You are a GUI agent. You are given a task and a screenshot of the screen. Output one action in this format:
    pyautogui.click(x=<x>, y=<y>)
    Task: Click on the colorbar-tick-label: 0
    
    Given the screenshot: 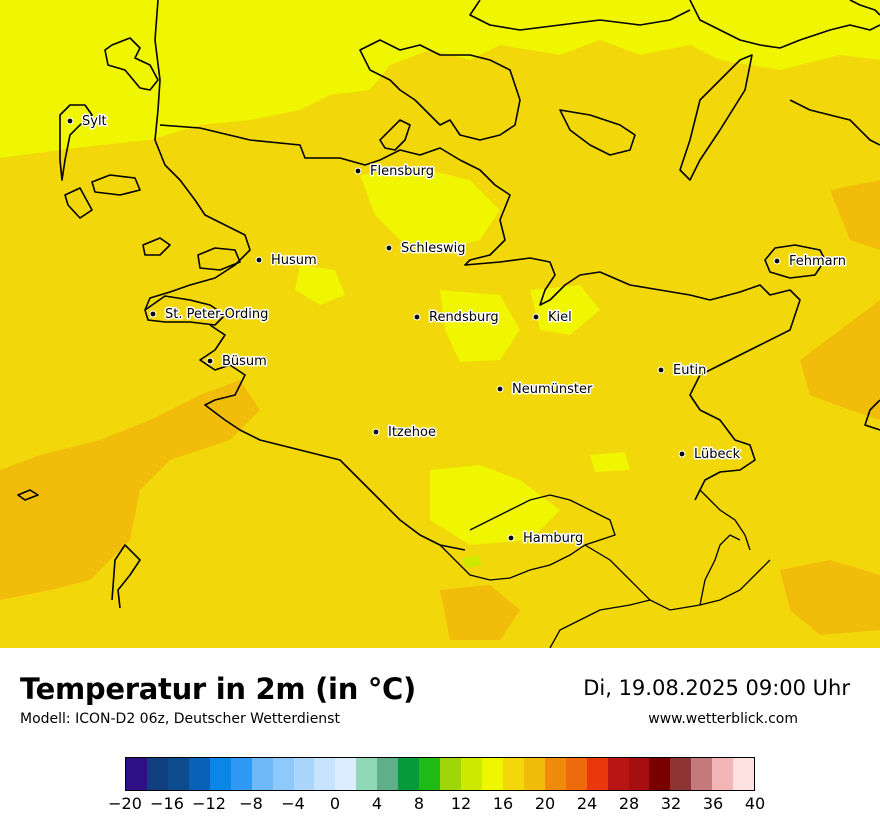 What is the action you would take?
    pyautogui.click(x=335, y=803)
    